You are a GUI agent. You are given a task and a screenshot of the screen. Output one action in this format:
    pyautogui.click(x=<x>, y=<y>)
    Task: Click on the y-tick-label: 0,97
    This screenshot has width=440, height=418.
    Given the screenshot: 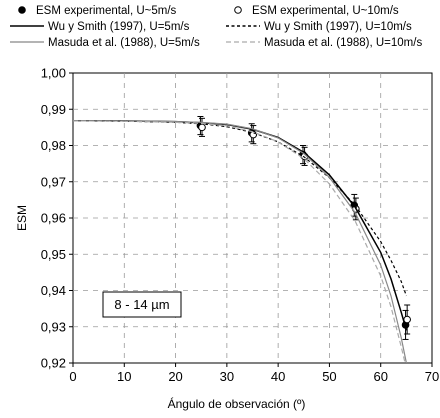 What is the action you would take?
    pyautogui.click(x=53, y=181)
    